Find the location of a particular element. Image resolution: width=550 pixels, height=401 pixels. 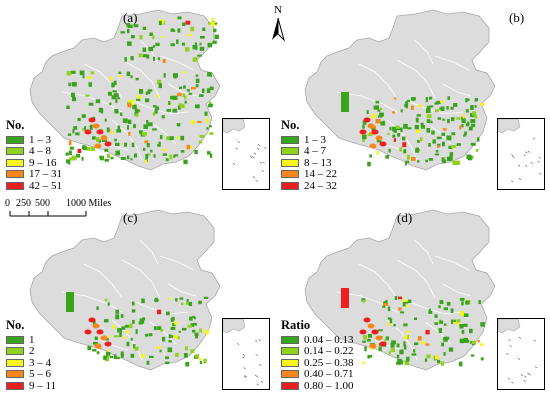

legend-item: 4 – 8 is located at coordinates (34, 151).